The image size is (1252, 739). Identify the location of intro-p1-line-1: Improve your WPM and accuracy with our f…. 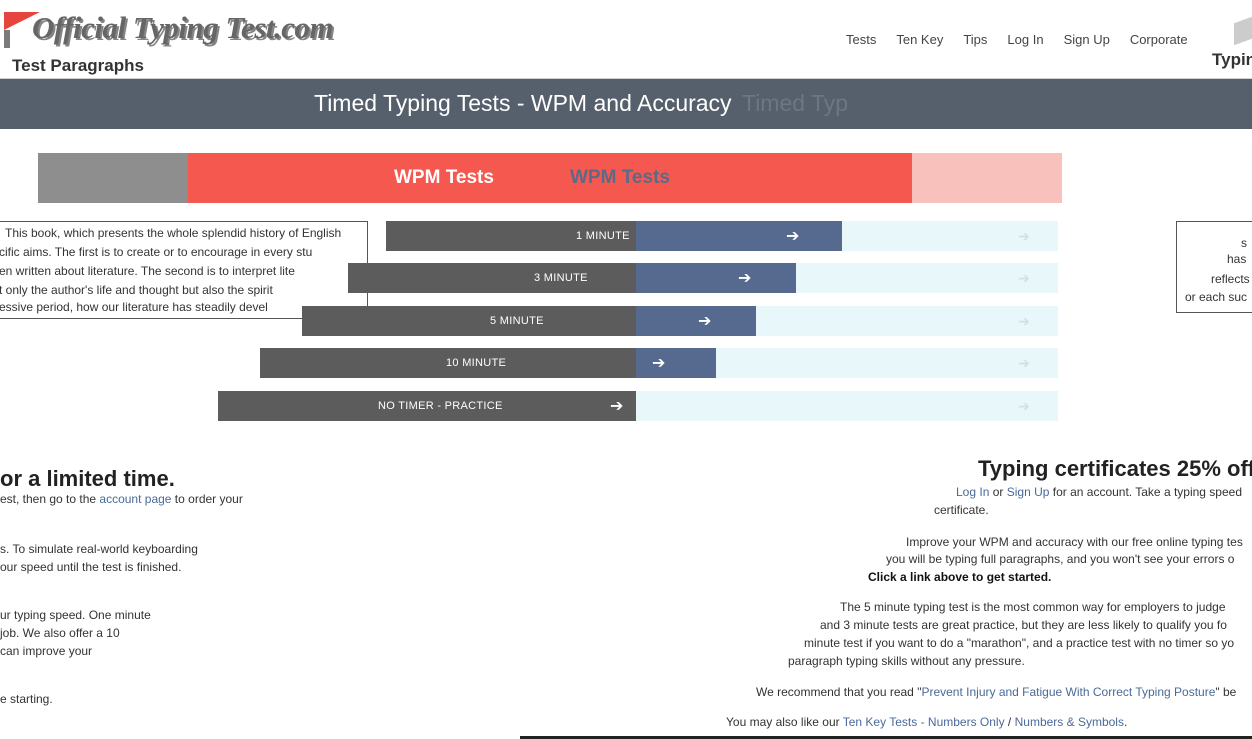
(1074, 542).